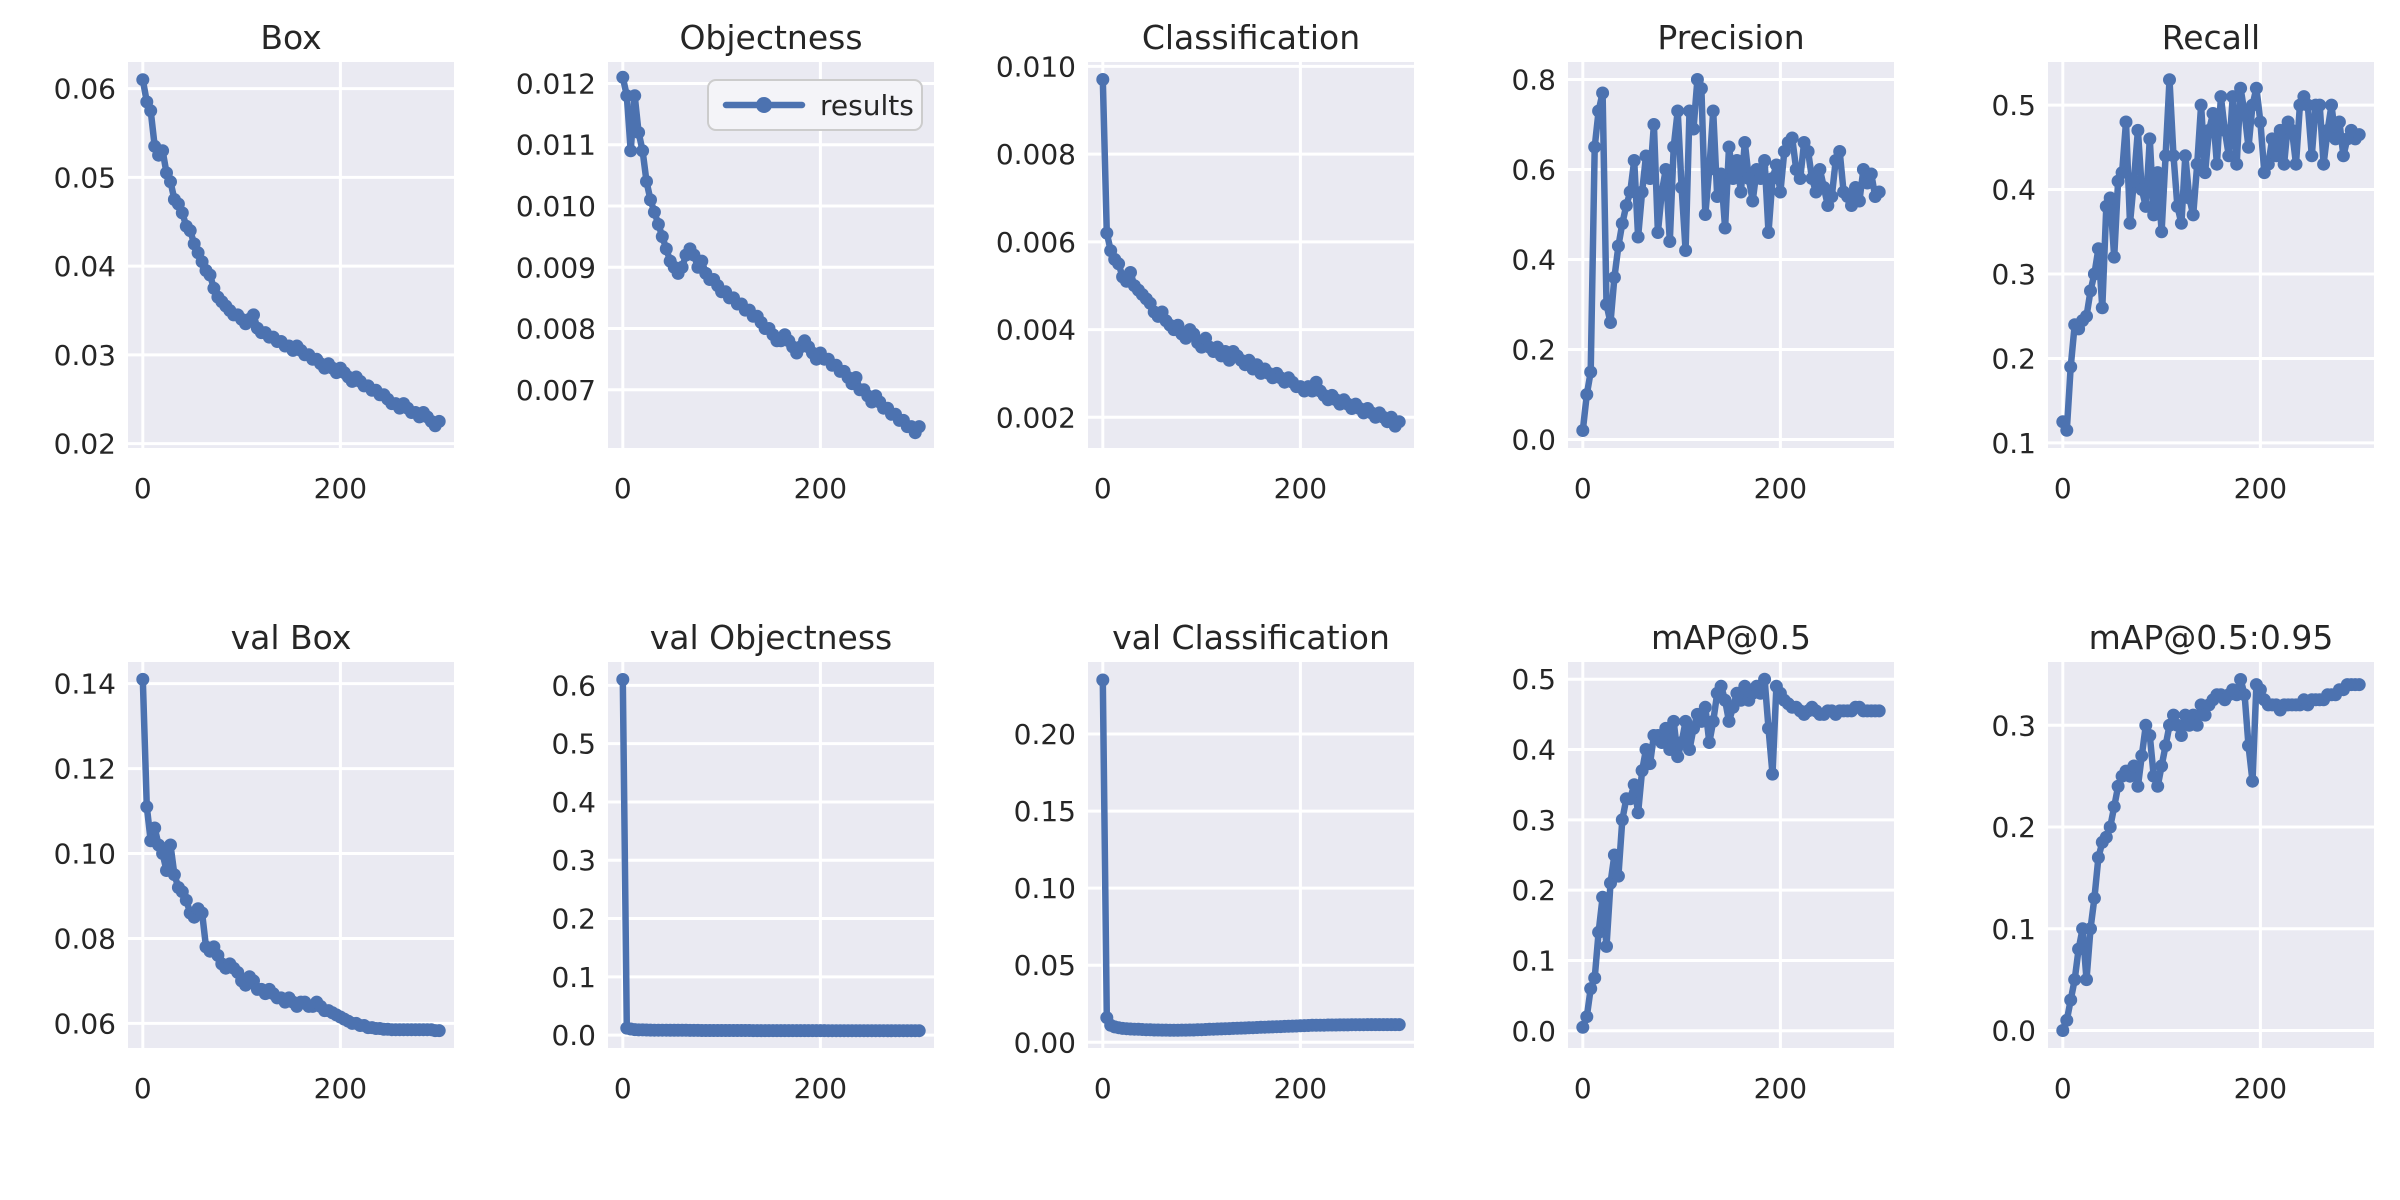 This screenshot has height=1200, width=2400. Describe the element at coordinates (556, 206) in the screenshot. I see `y-tick-label: 0.010` at that location.